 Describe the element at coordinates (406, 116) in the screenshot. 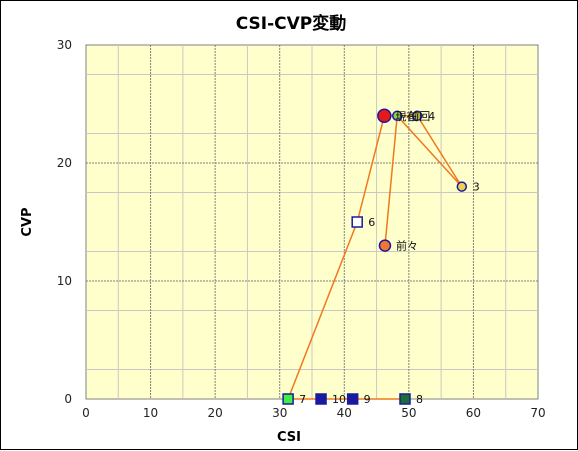

I see `data-point-label: 現在` at that location.